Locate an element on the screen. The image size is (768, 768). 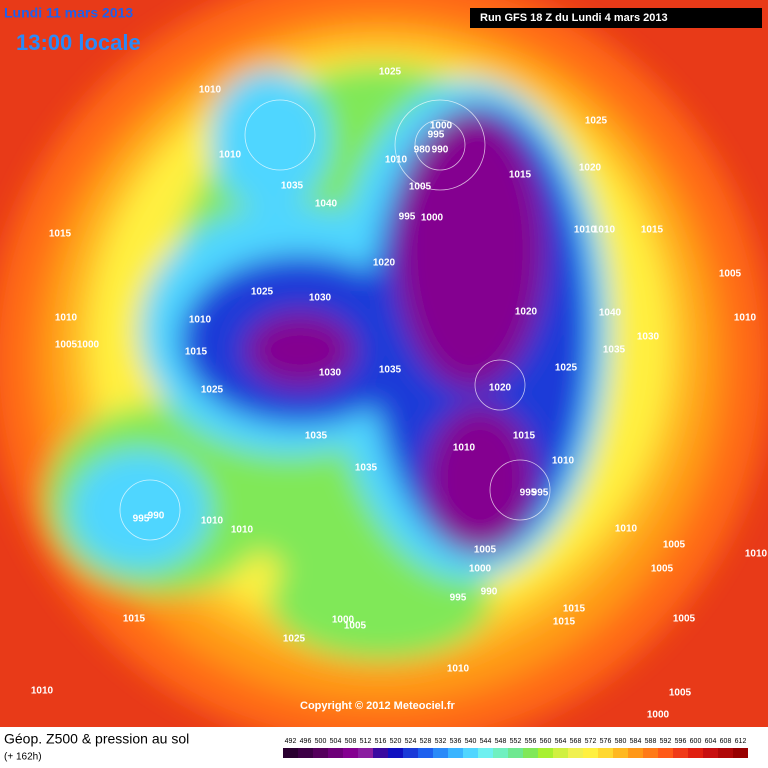
colorbar-label: 560 is located at coordinates (546, 741).